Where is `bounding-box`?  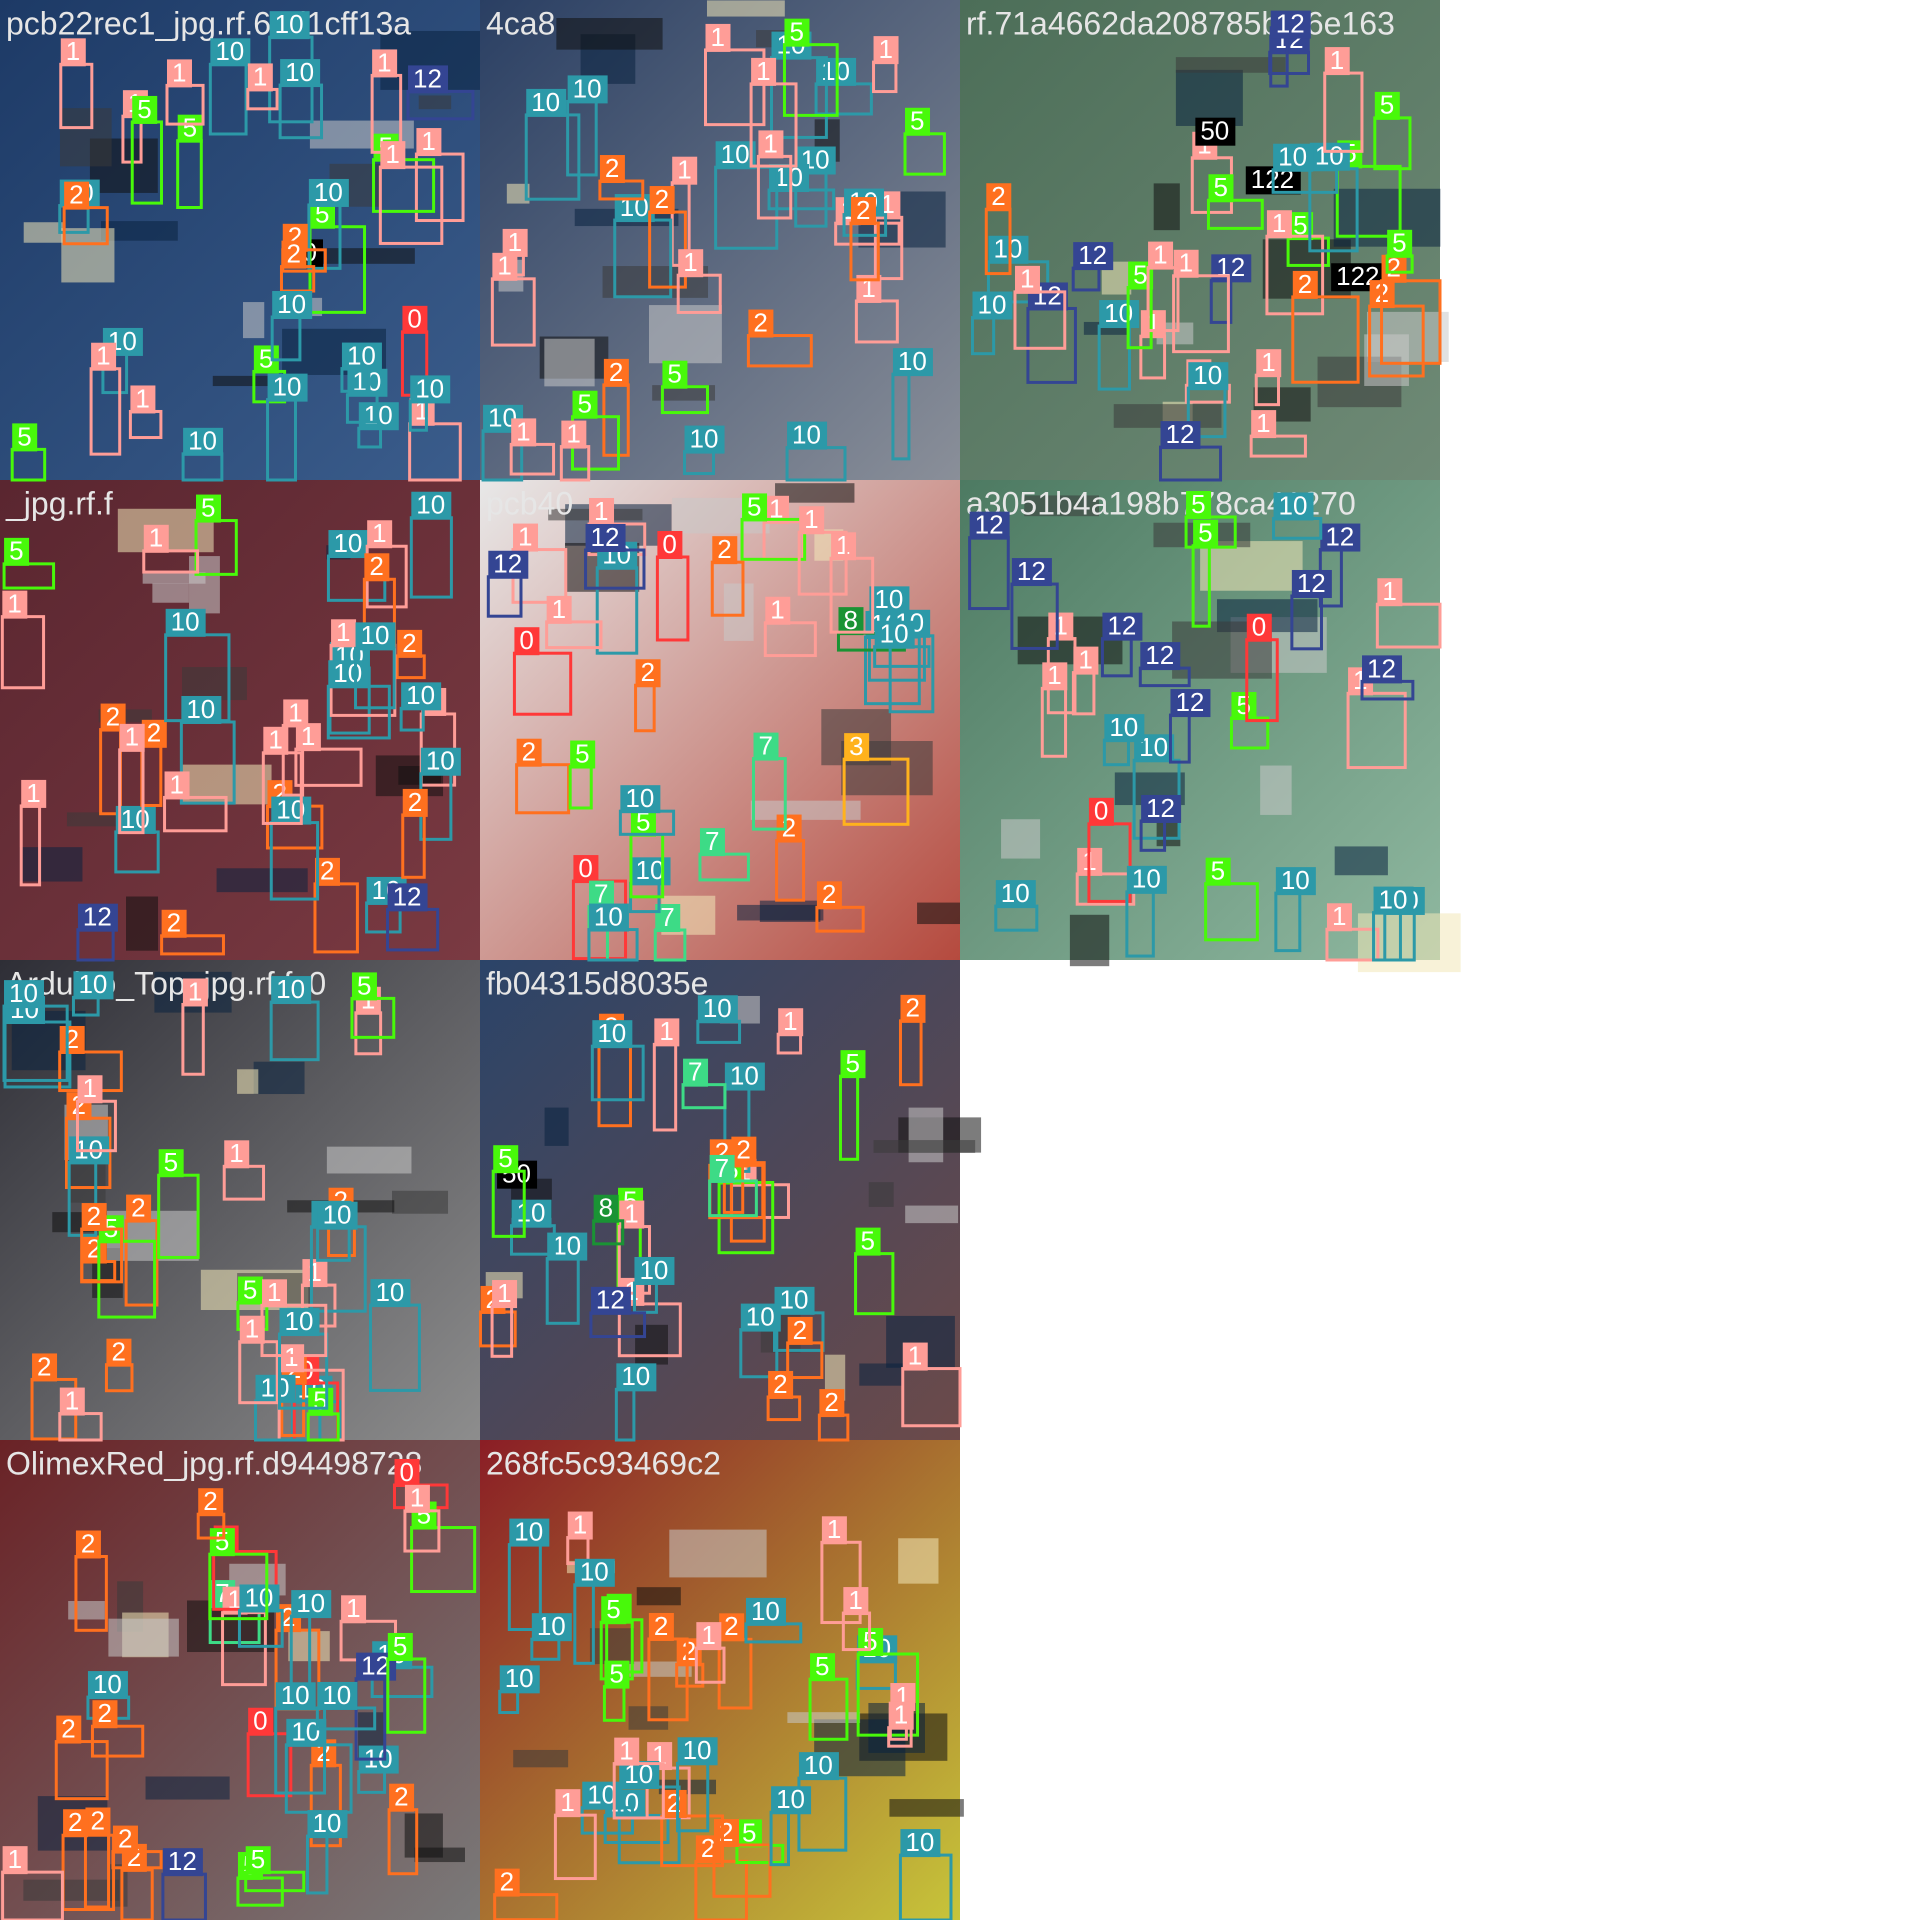
bounding-box is located at coordinates (443, 1560).